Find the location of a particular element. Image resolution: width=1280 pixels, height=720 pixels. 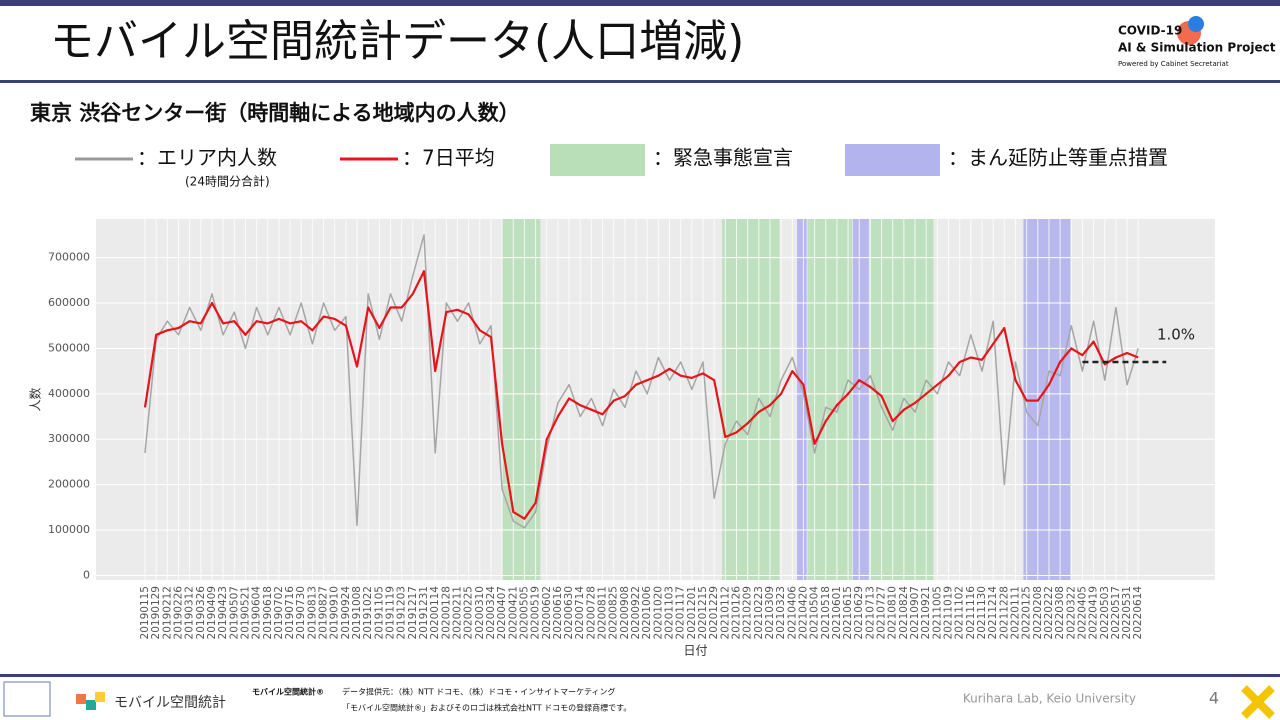

logo-text: COVID-19 is located at coordinates (1150, 31).